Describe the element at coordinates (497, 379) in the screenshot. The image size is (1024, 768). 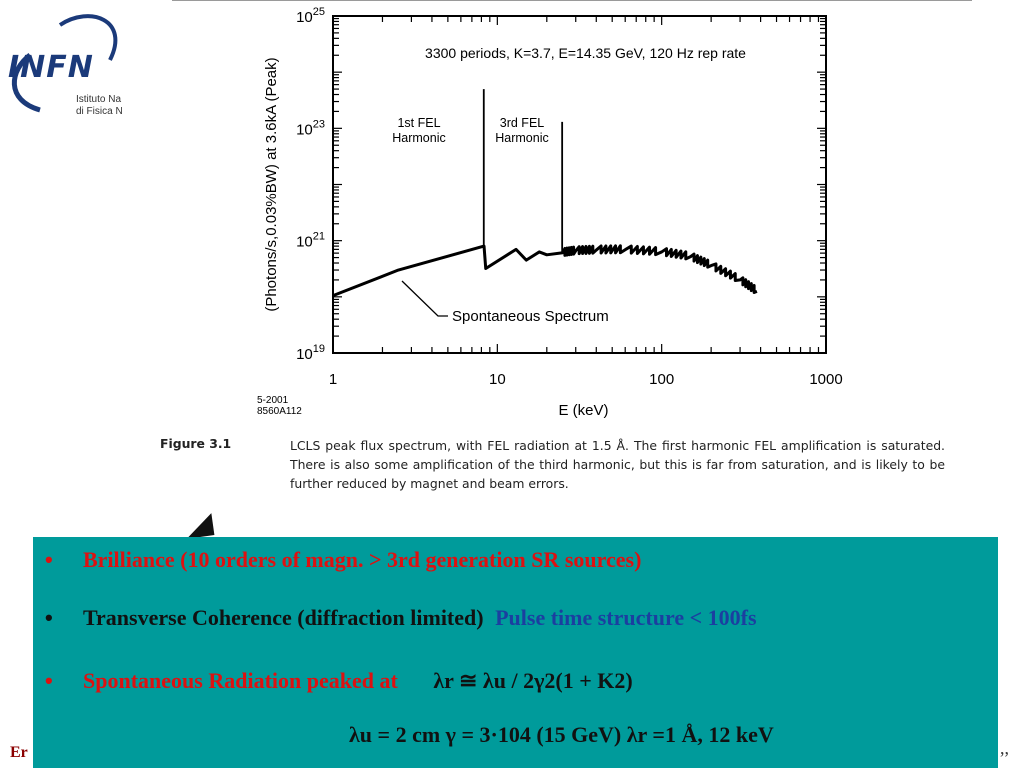
I see `x-tick-label: 10` at that location.